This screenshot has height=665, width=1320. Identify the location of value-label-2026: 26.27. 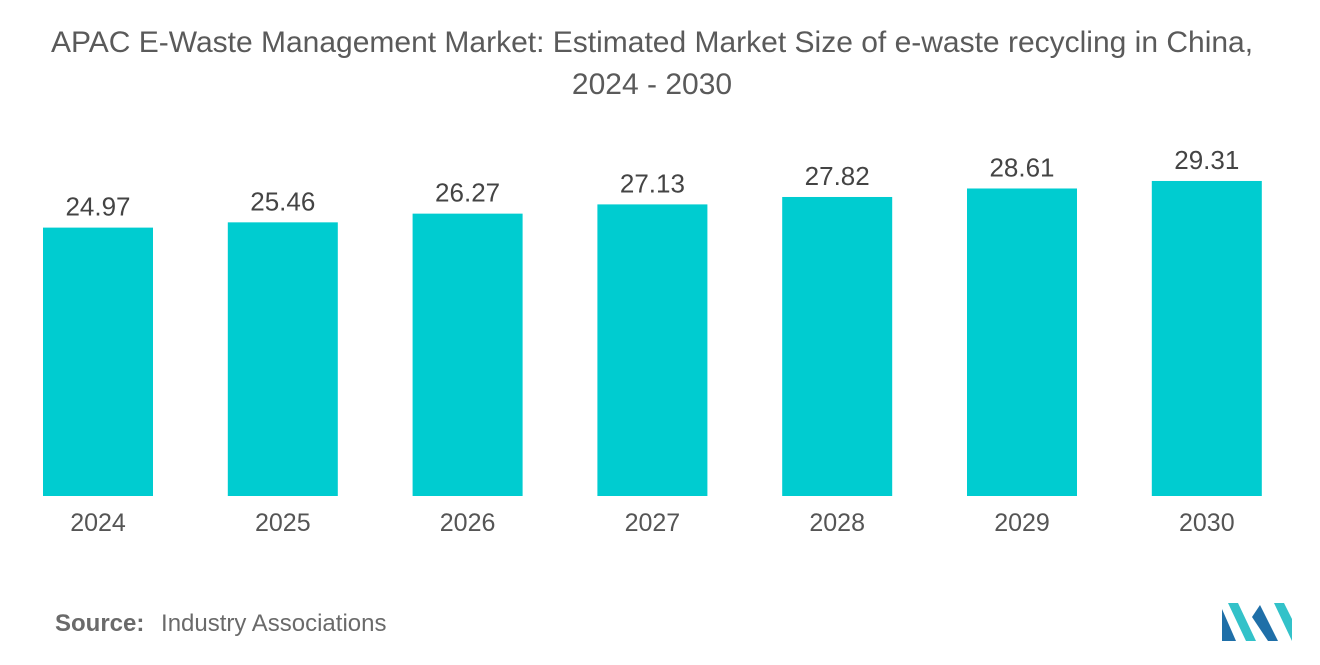
(467, 193).